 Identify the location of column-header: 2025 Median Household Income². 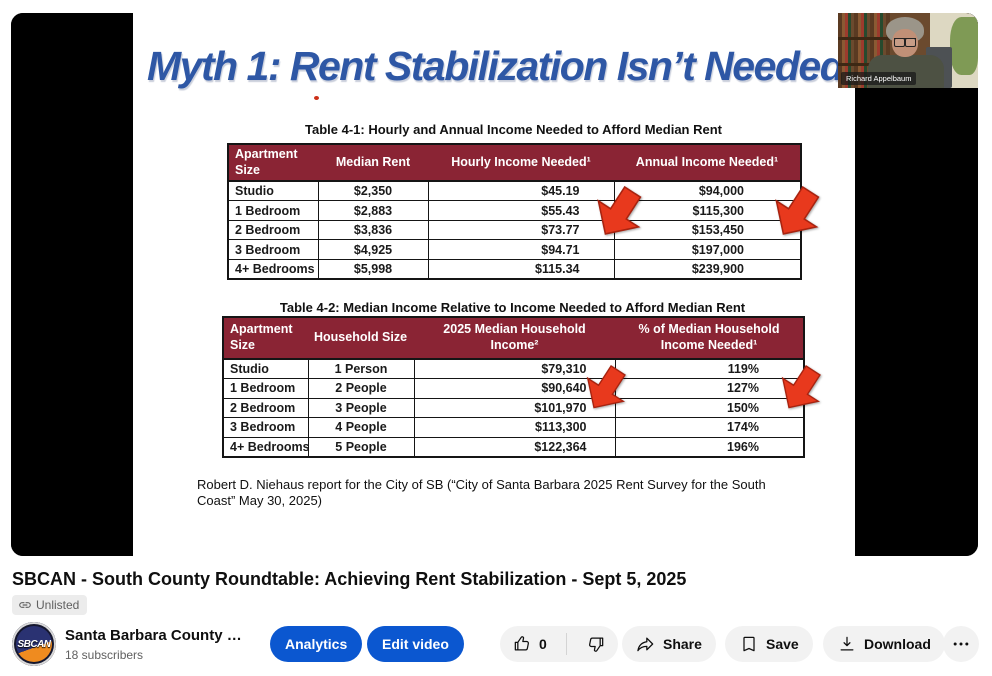
(514, 338).